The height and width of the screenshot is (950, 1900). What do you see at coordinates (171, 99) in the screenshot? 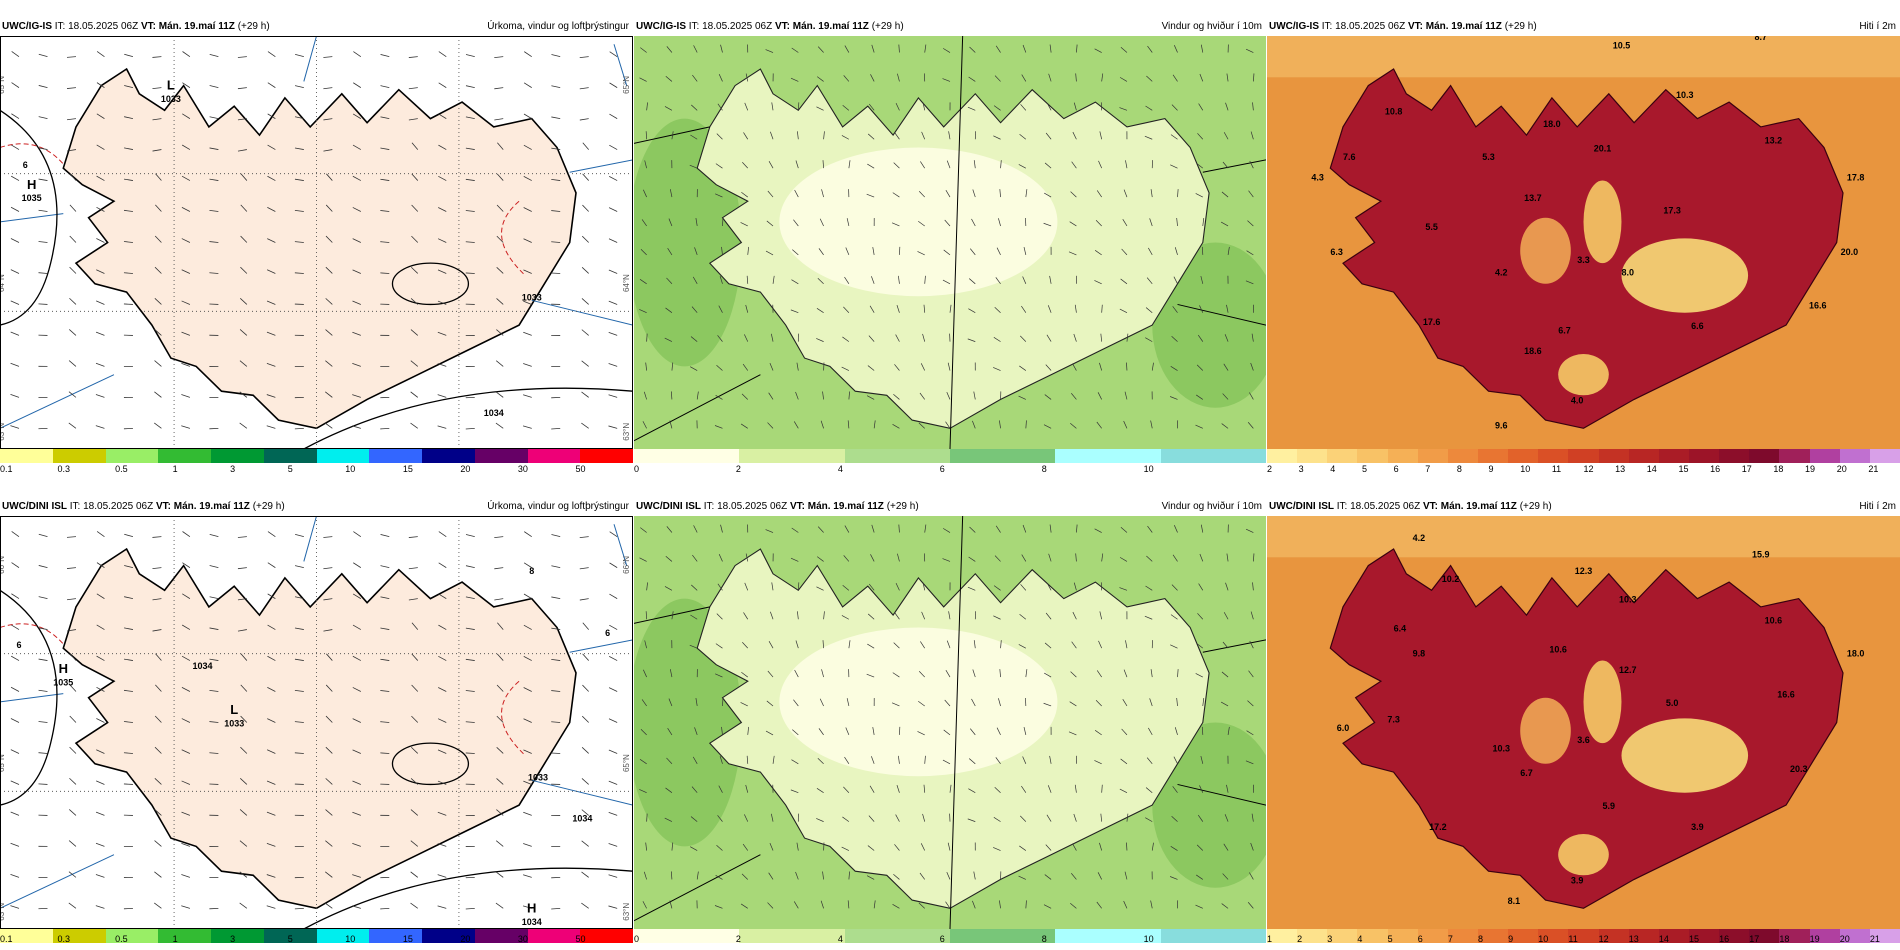
I see `value-label: 1033` at bounding box center [171, 99].